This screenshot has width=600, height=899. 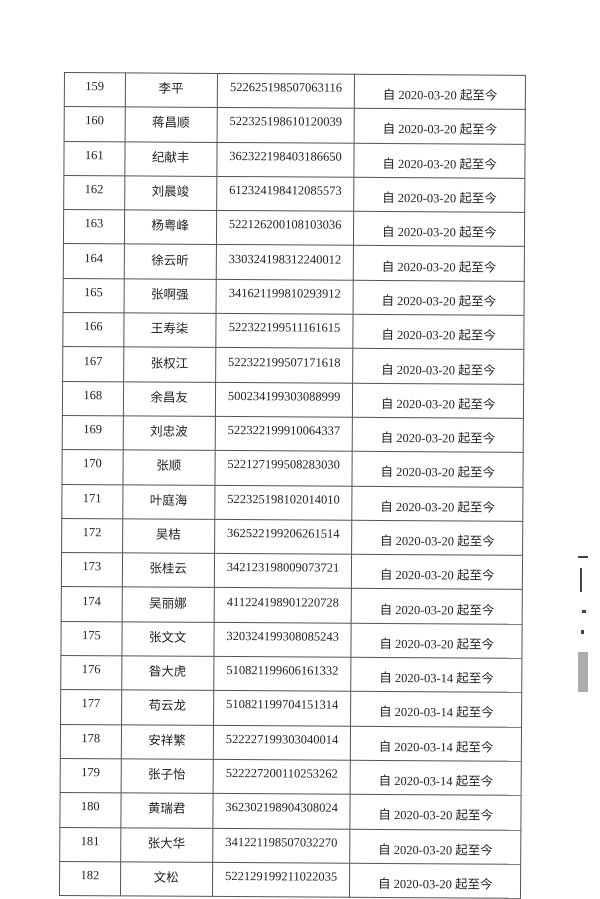 What do you see at coordinates (285, 125) in the screenshot?
I see `id-number: 522325198610120039` at bounding box center [285, 125].